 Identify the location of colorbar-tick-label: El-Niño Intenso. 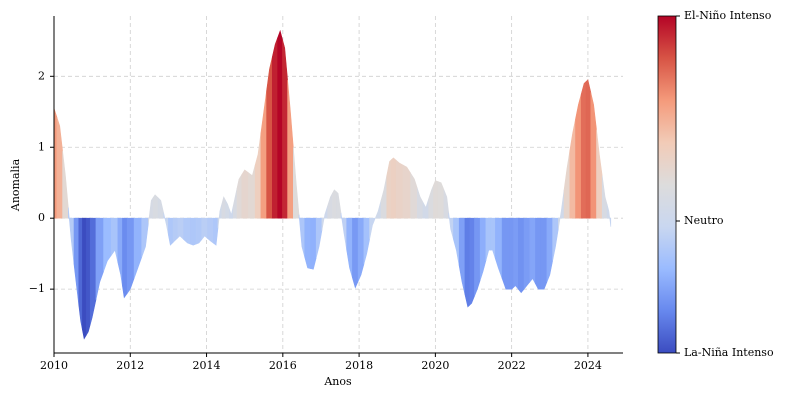
(728, 15).